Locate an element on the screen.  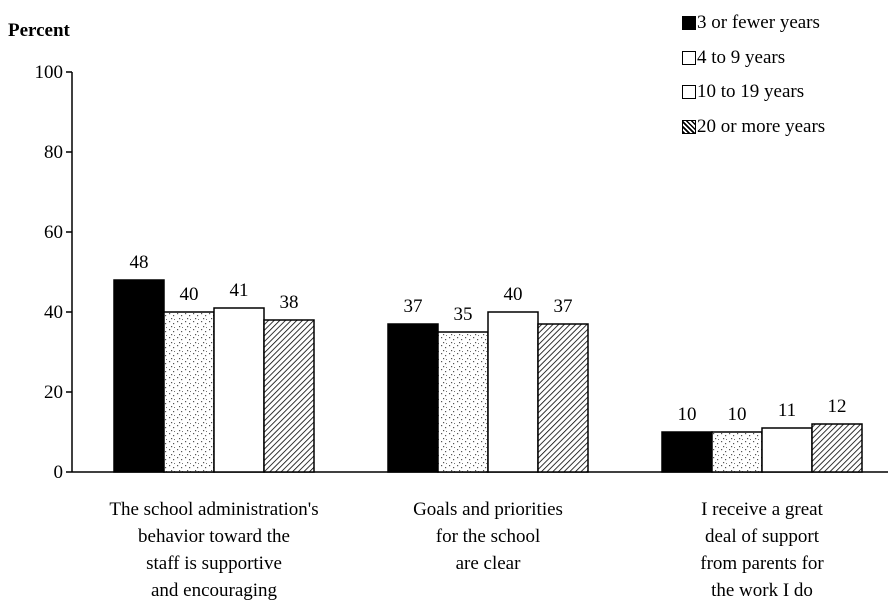
category-label-line: the work I do is located at coordinates (762, 590).